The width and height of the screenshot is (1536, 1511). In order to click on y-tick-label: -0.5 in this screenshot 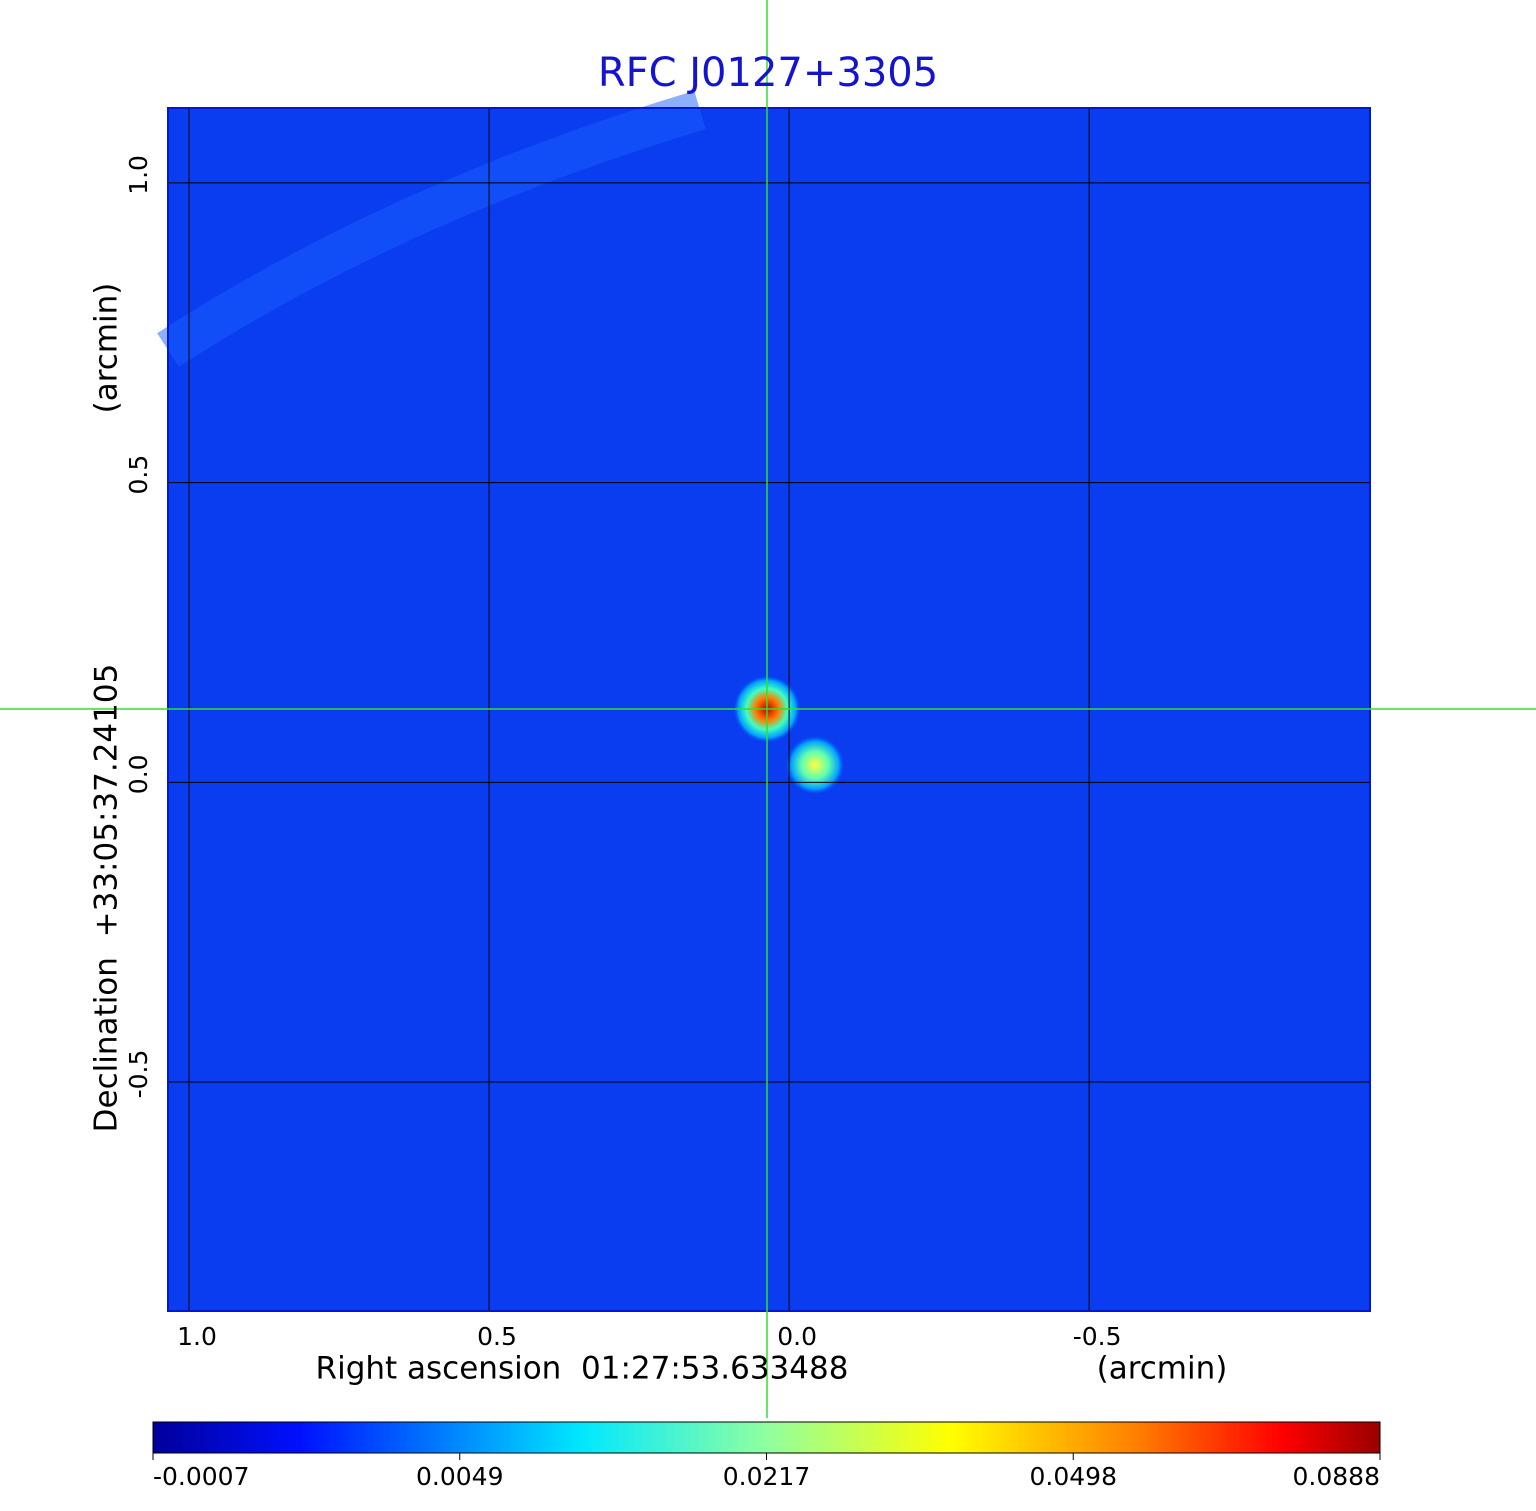, I will do `click(138, 1074)`.